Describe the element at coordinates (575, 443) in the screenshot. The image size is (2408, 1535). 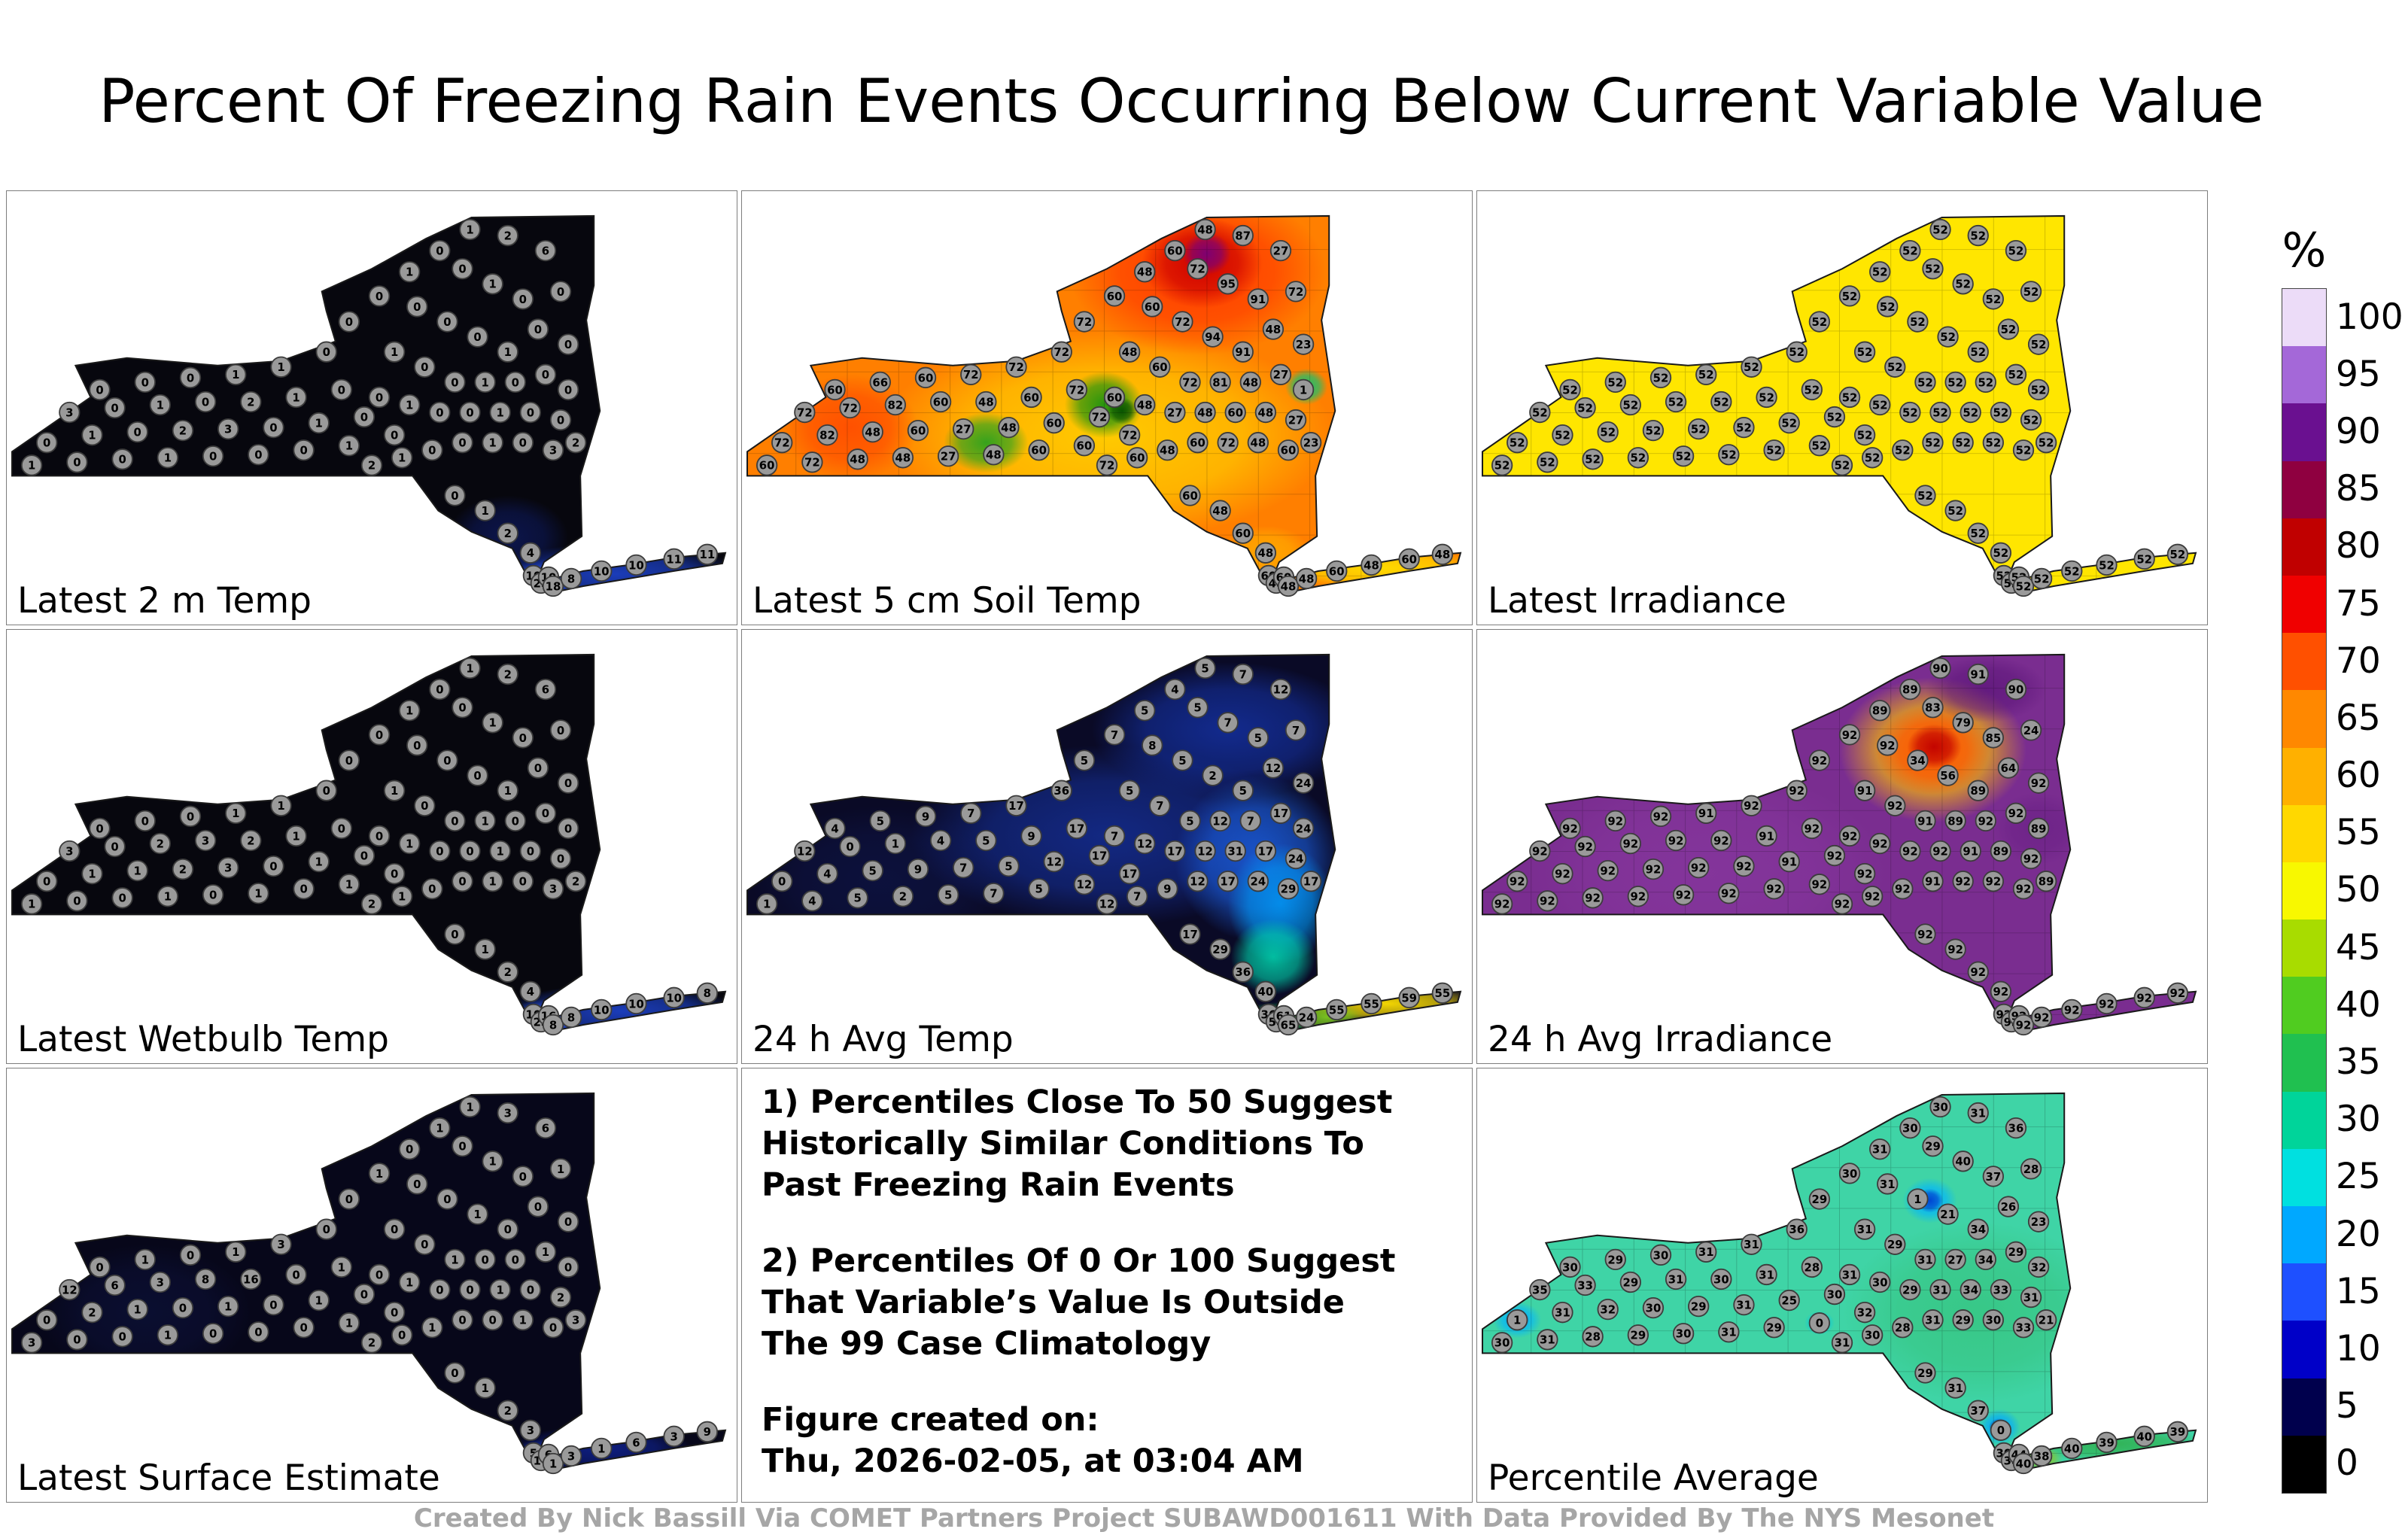
I see `station-value: 2` at that location.